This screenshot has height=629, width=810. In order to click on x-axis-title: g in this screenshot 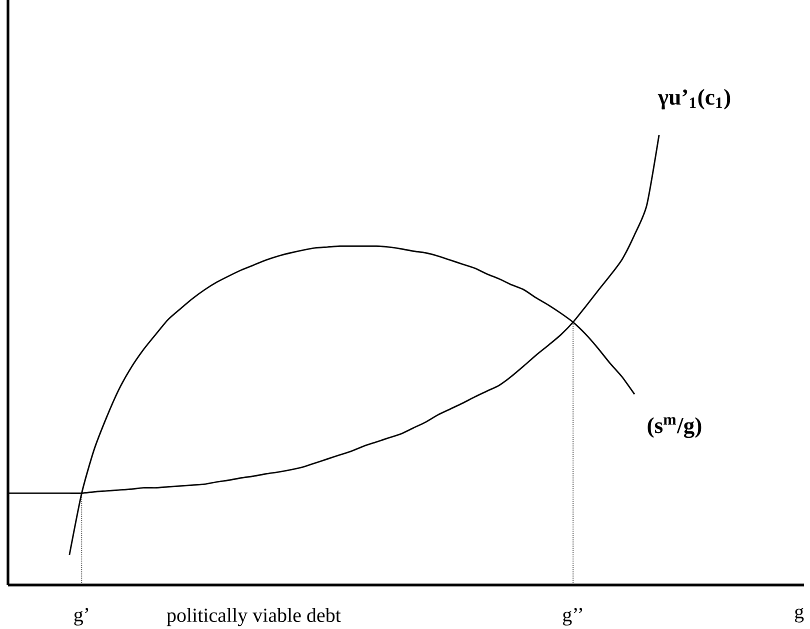, I will do `click(799, 615)`.